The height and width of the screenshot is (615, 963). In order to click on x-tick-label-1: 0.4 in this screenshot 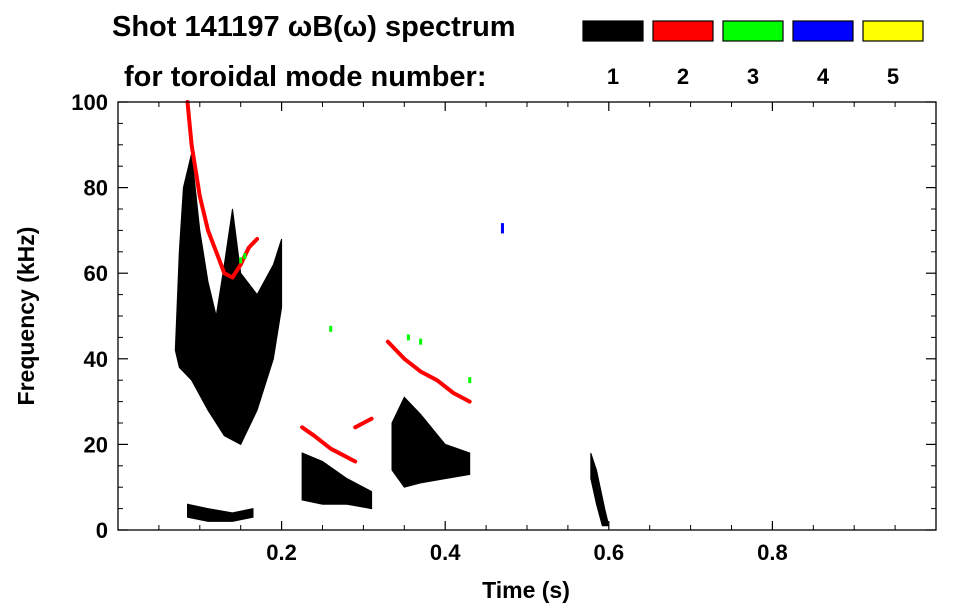, I will do `click(445, 552)`.